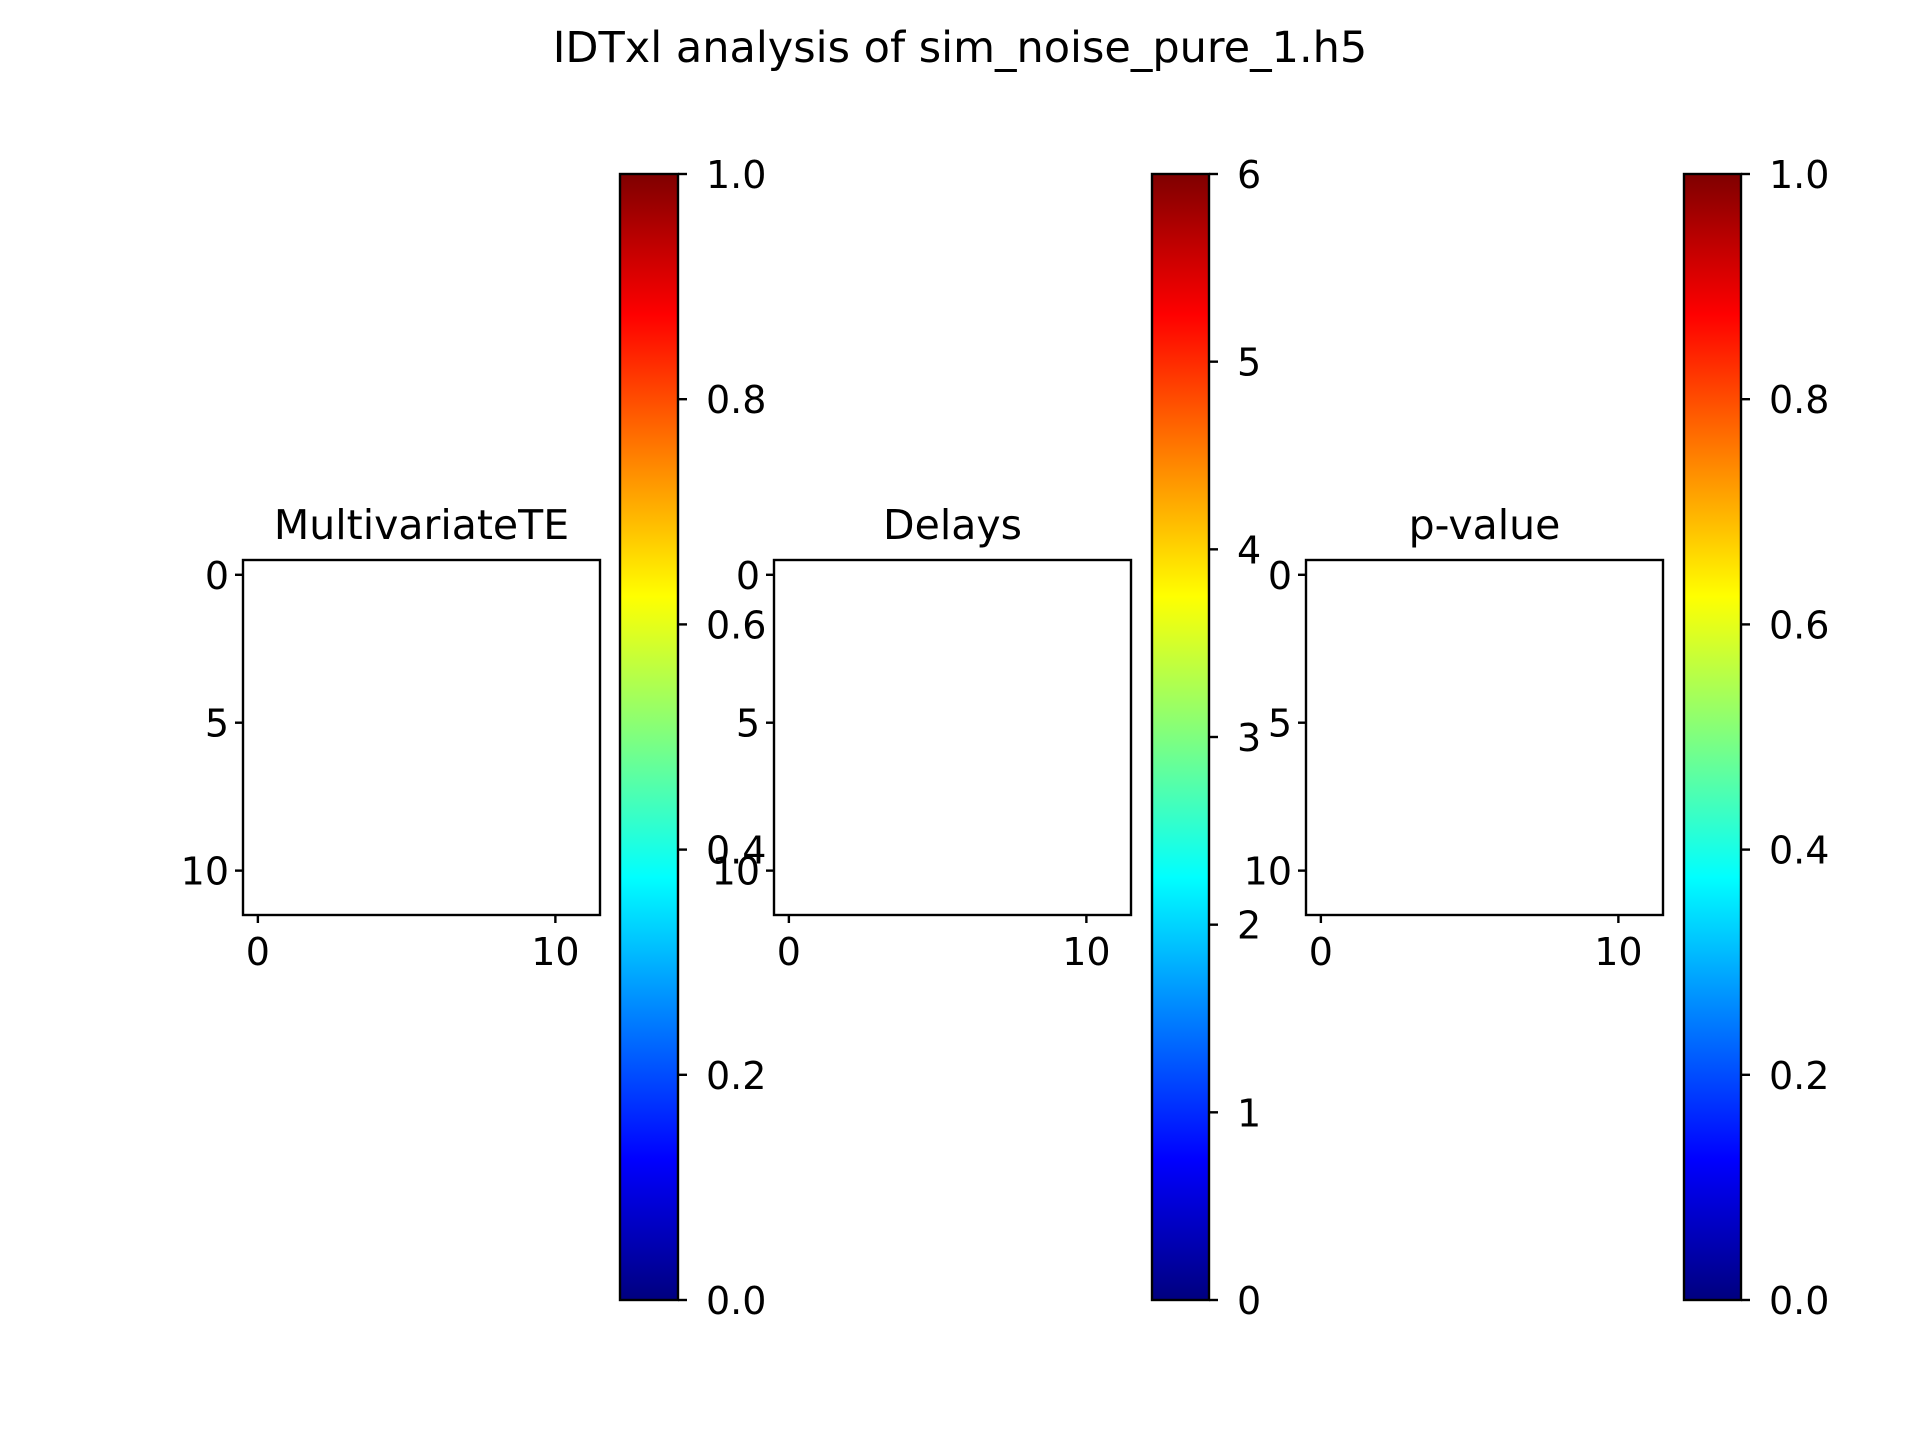 This screenshot has height=1440, width=1920. What do you see at coordinates (1249, 1301) in the screenshot?
I see `colorbar-tick-label: 0` at bounding box center [1249, 1301].